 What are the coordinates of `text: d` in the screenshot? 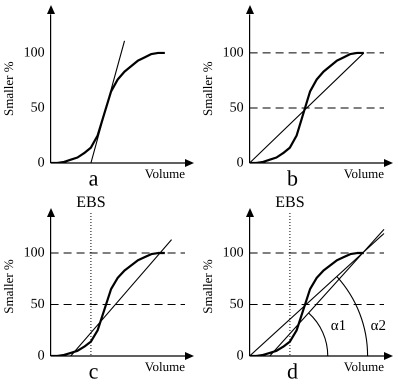 It's located at (292, 371).